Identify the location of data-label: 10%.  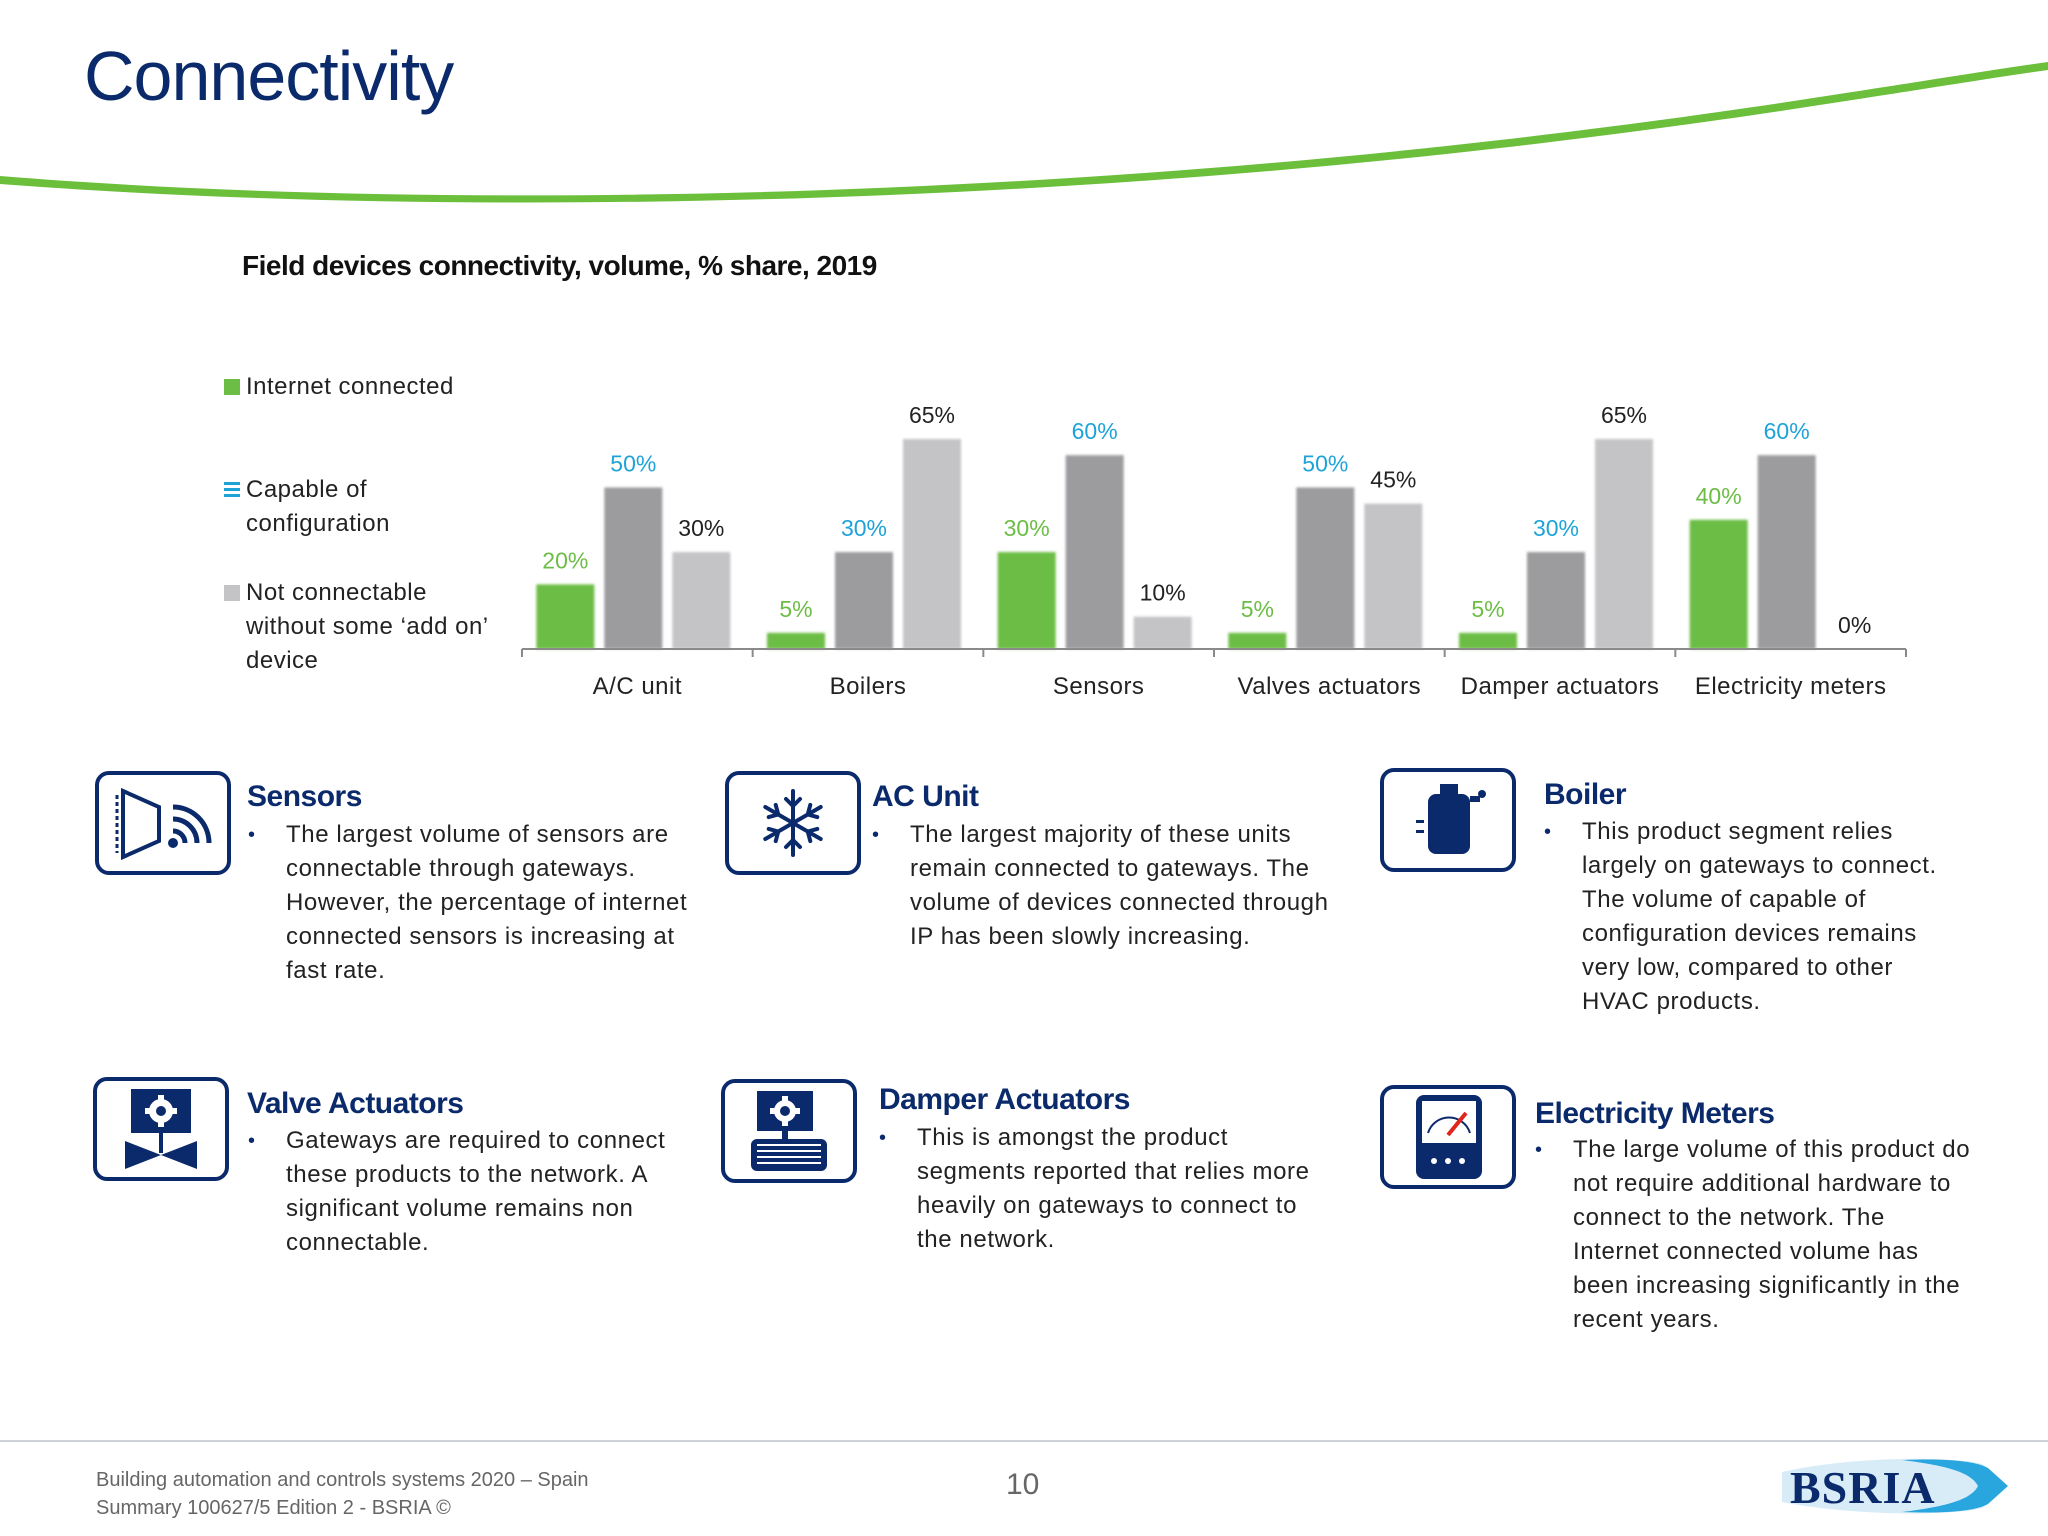
(1163, 593).